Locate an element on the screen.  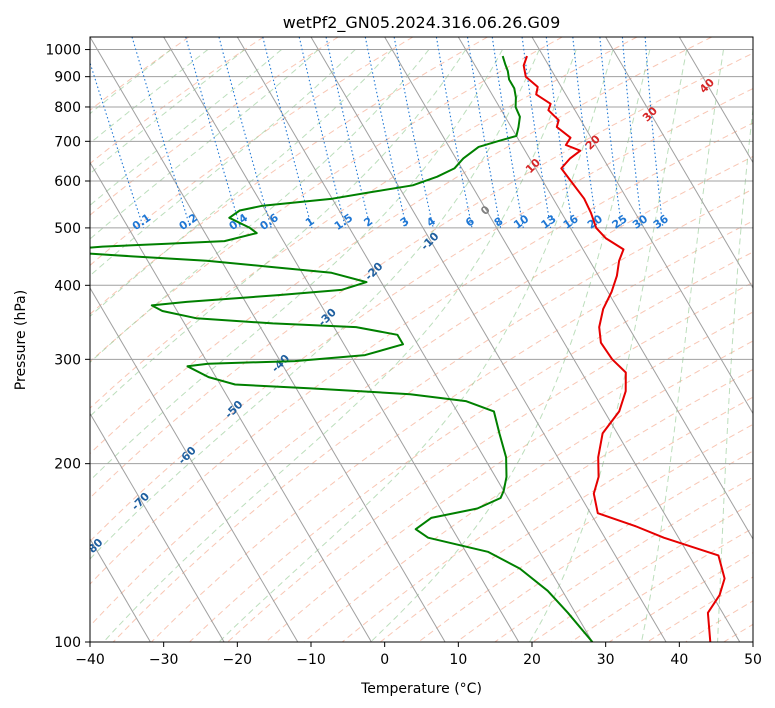
x-tick-label: 20 is located at coordinates (532, 660).